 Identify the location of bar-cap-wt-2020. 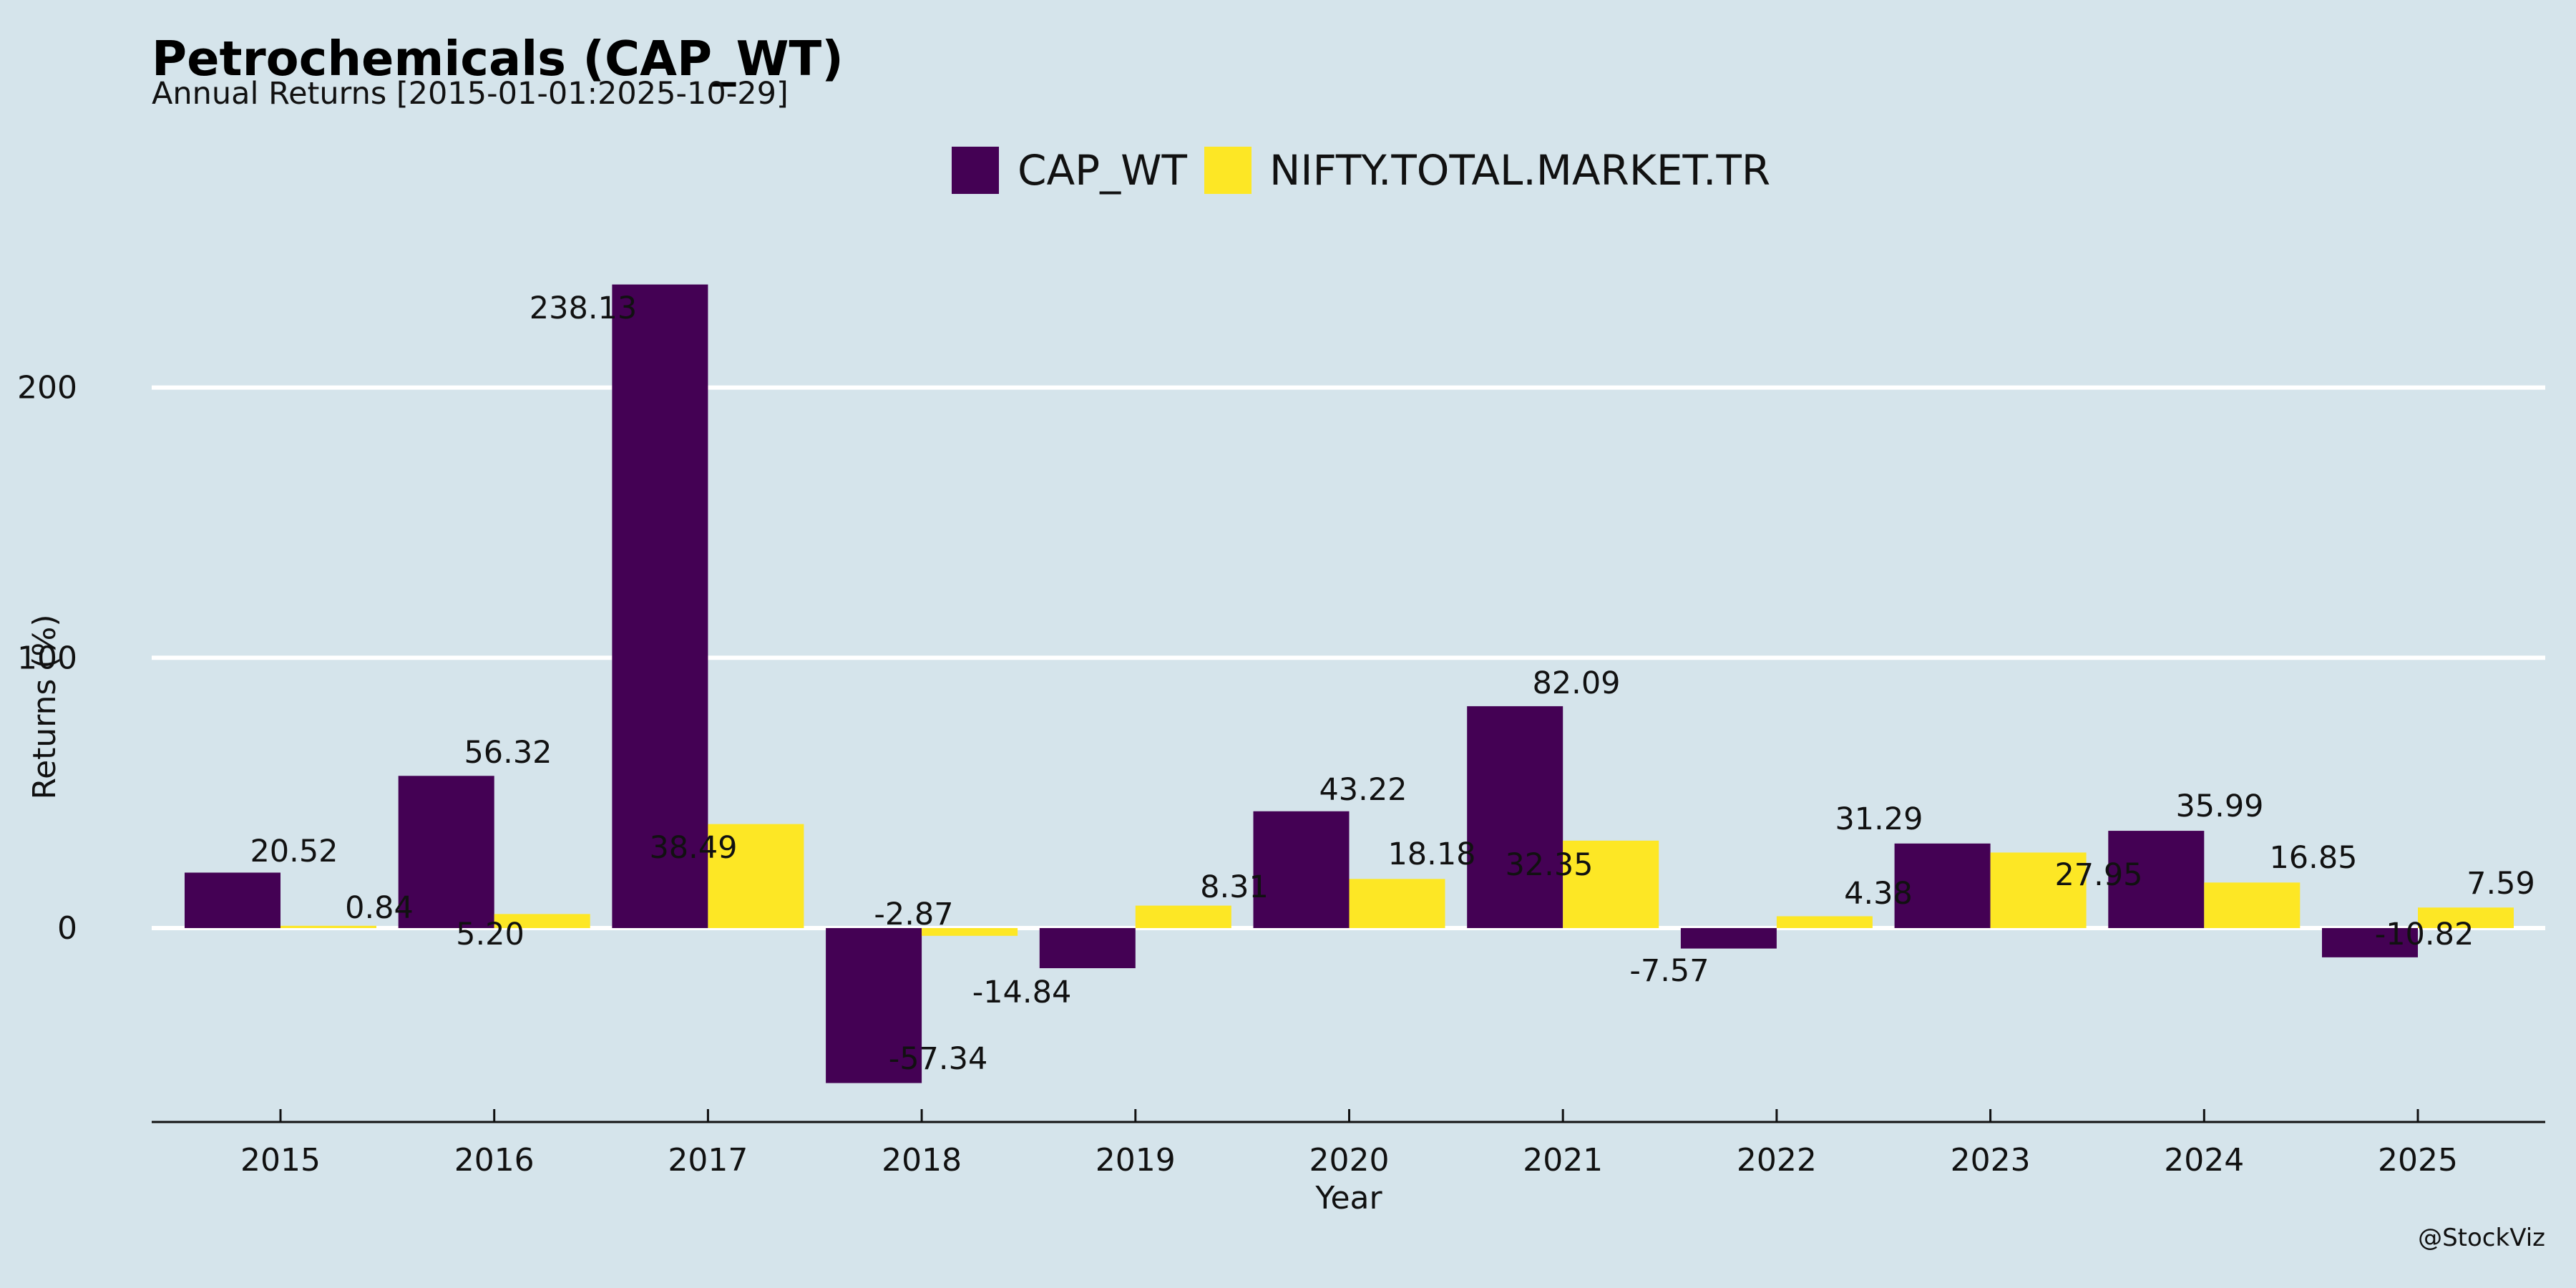
(1301, 869).